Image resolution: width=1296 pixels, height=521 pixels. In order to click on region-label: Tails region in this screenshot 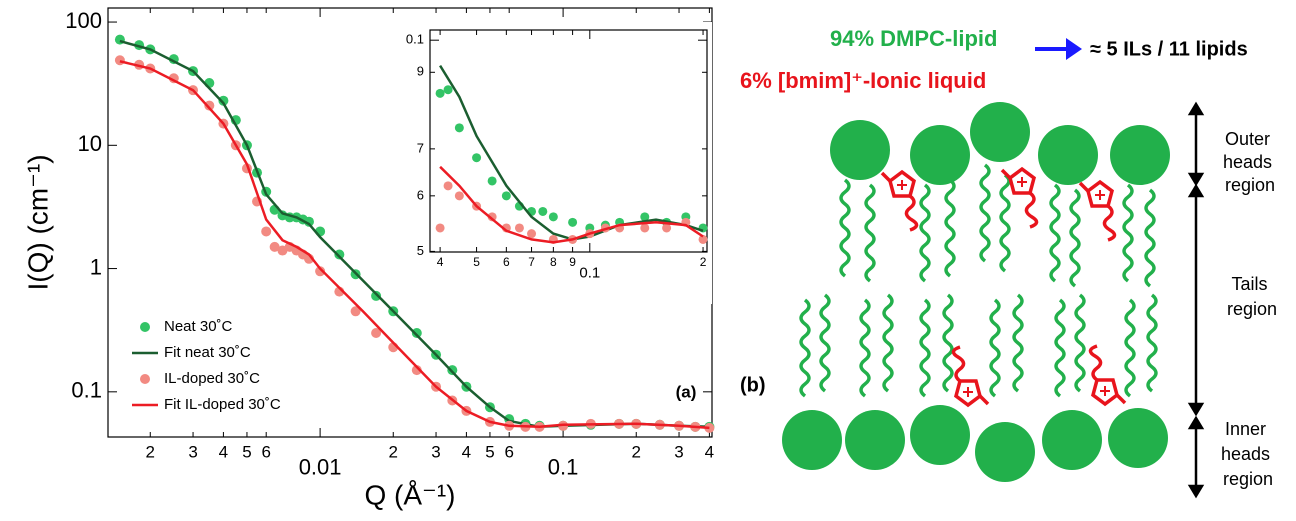, I will do `click(1252, 296)`.